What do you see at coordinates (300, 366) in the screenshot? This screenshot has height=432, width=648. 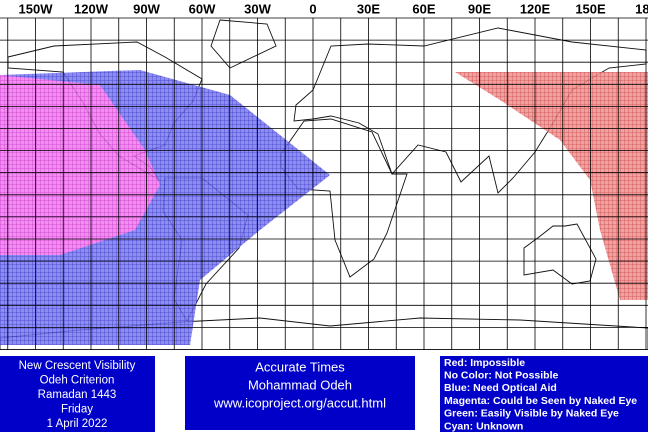 I see `credits-line: Accurate Times` at bounding box center [300, 366].